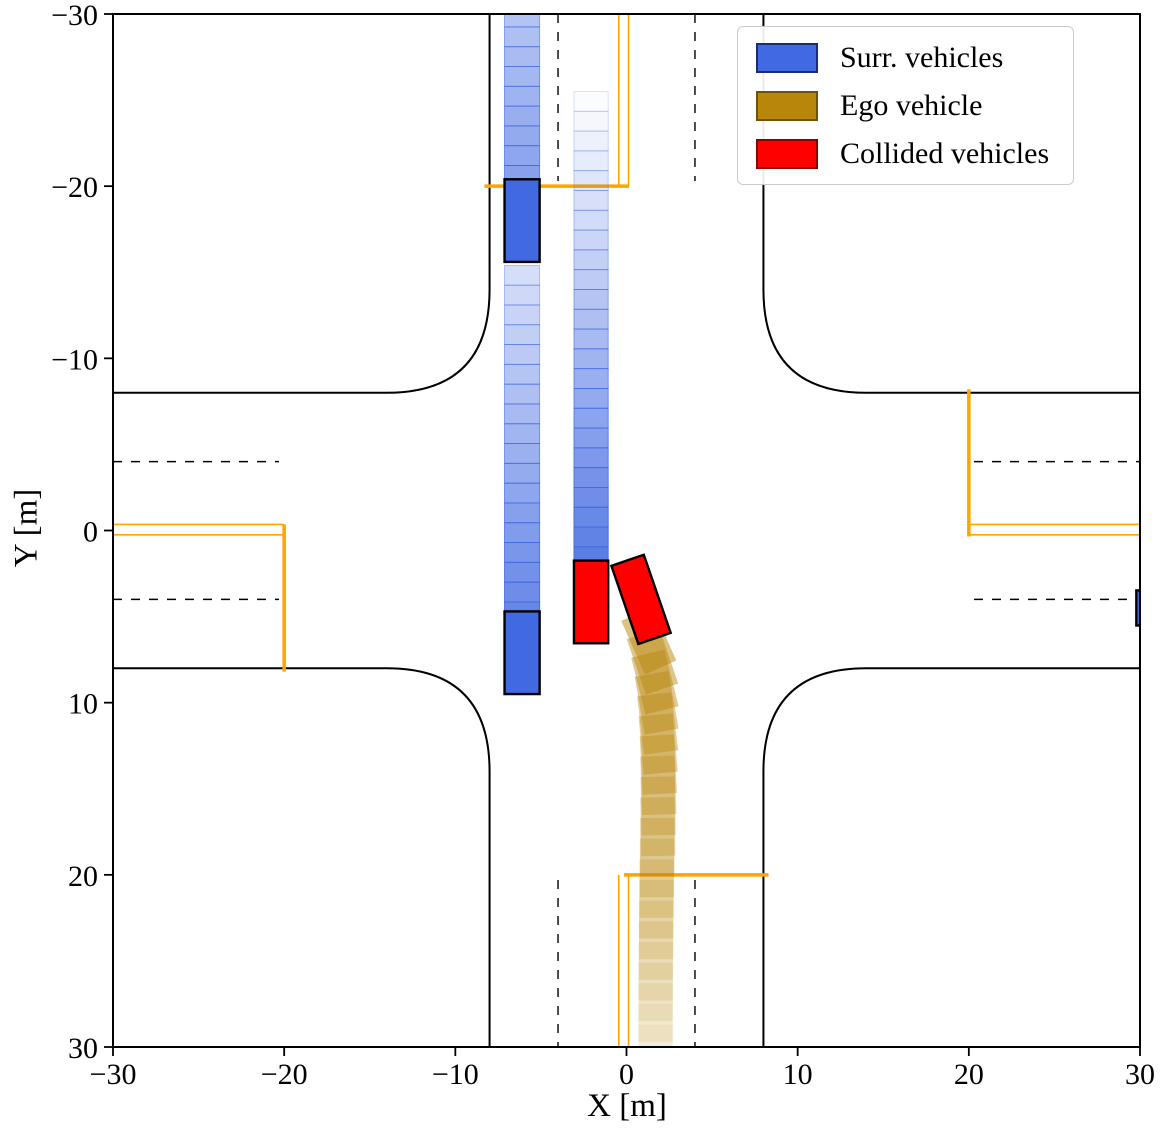 Image resolution: width=1164 pixels, height=1136 pixels. I want to click on x-tick-label: 0, so click(626, 1074).